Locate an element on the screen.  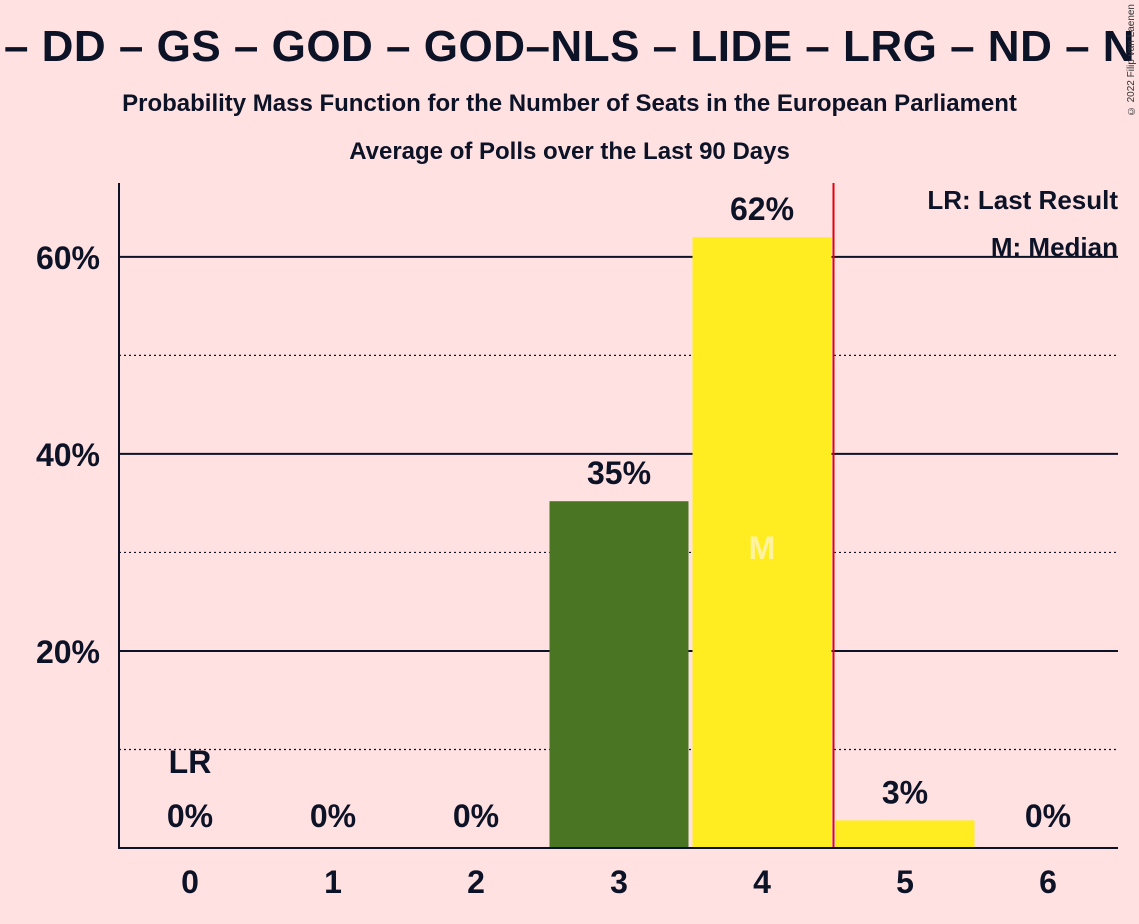
x-tick-label: 5 is located at coordinates (905, 882).